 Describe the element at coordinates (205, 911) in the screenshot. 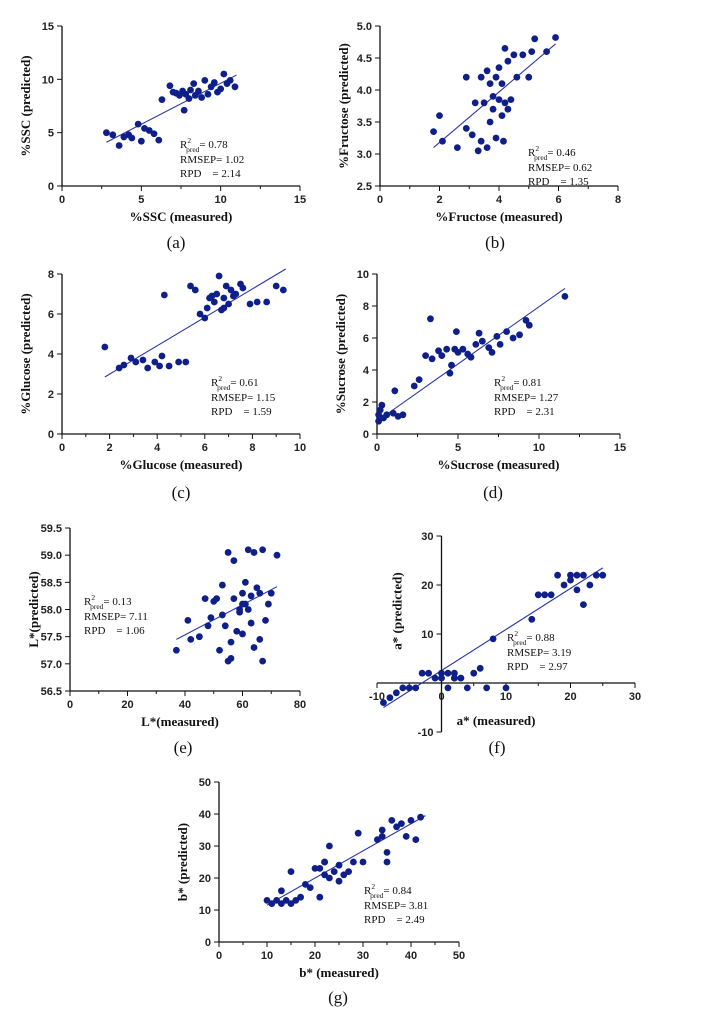

I see `y-tick-label: 10` at that location.